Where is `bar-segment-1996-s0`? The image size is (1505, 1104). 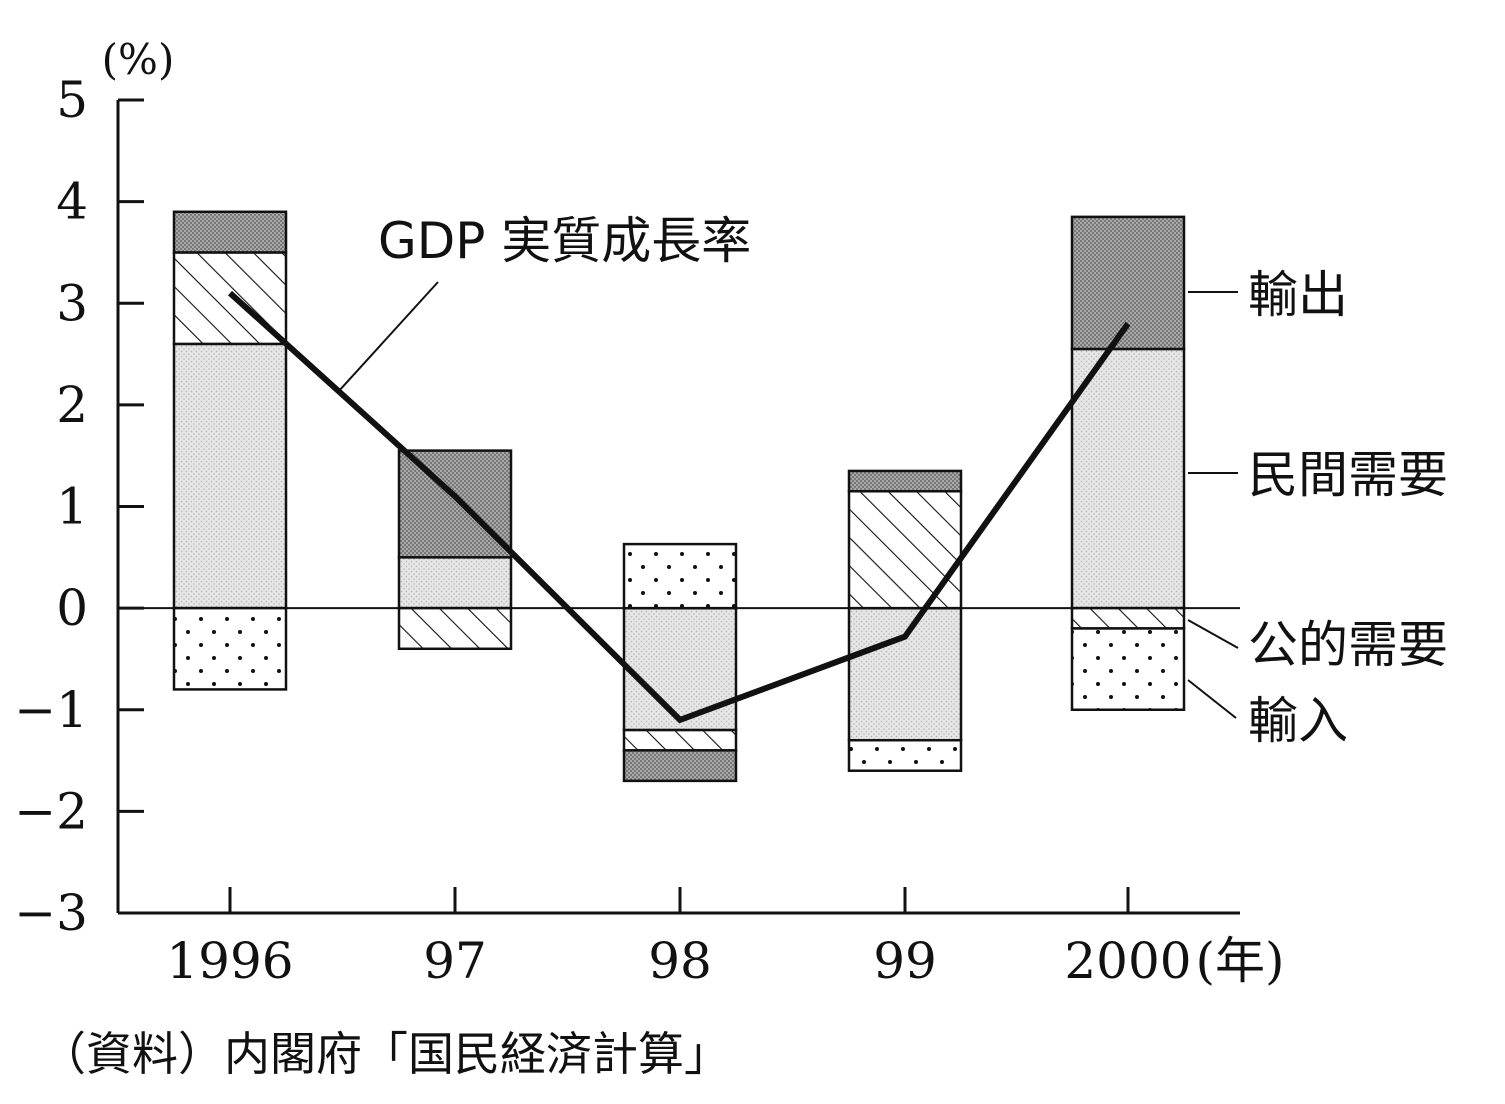
bar-segment-1996-s0 is located at coordinates (230, 476).